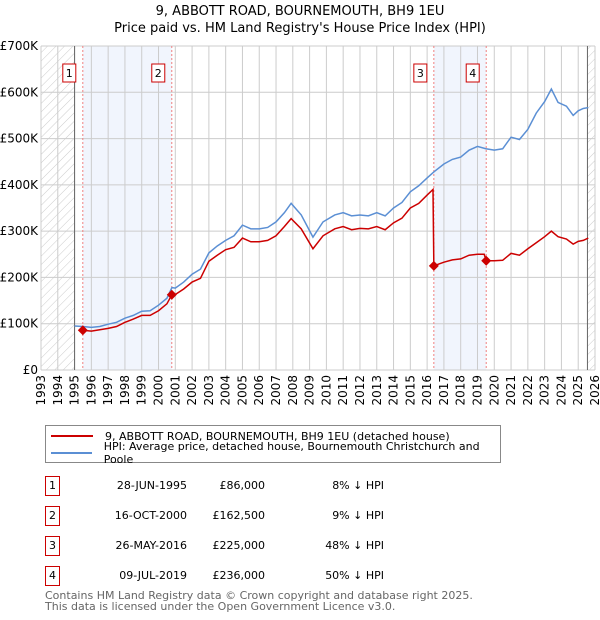 The height and width of the screenshot is (620, 600). Describe the element at coordinates (19, 324) in the screenshot. I see `y-tick-label: £100K` at that location.